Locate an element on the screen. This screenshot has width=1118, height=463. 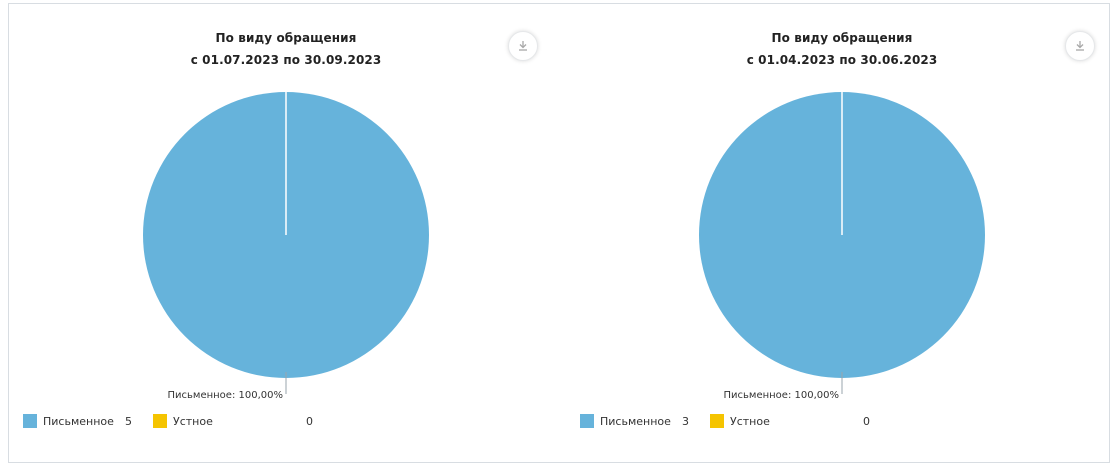
chart-subtitle: с 01.04.2023 по 30.06.2023 is located at coordinates (842, 60).